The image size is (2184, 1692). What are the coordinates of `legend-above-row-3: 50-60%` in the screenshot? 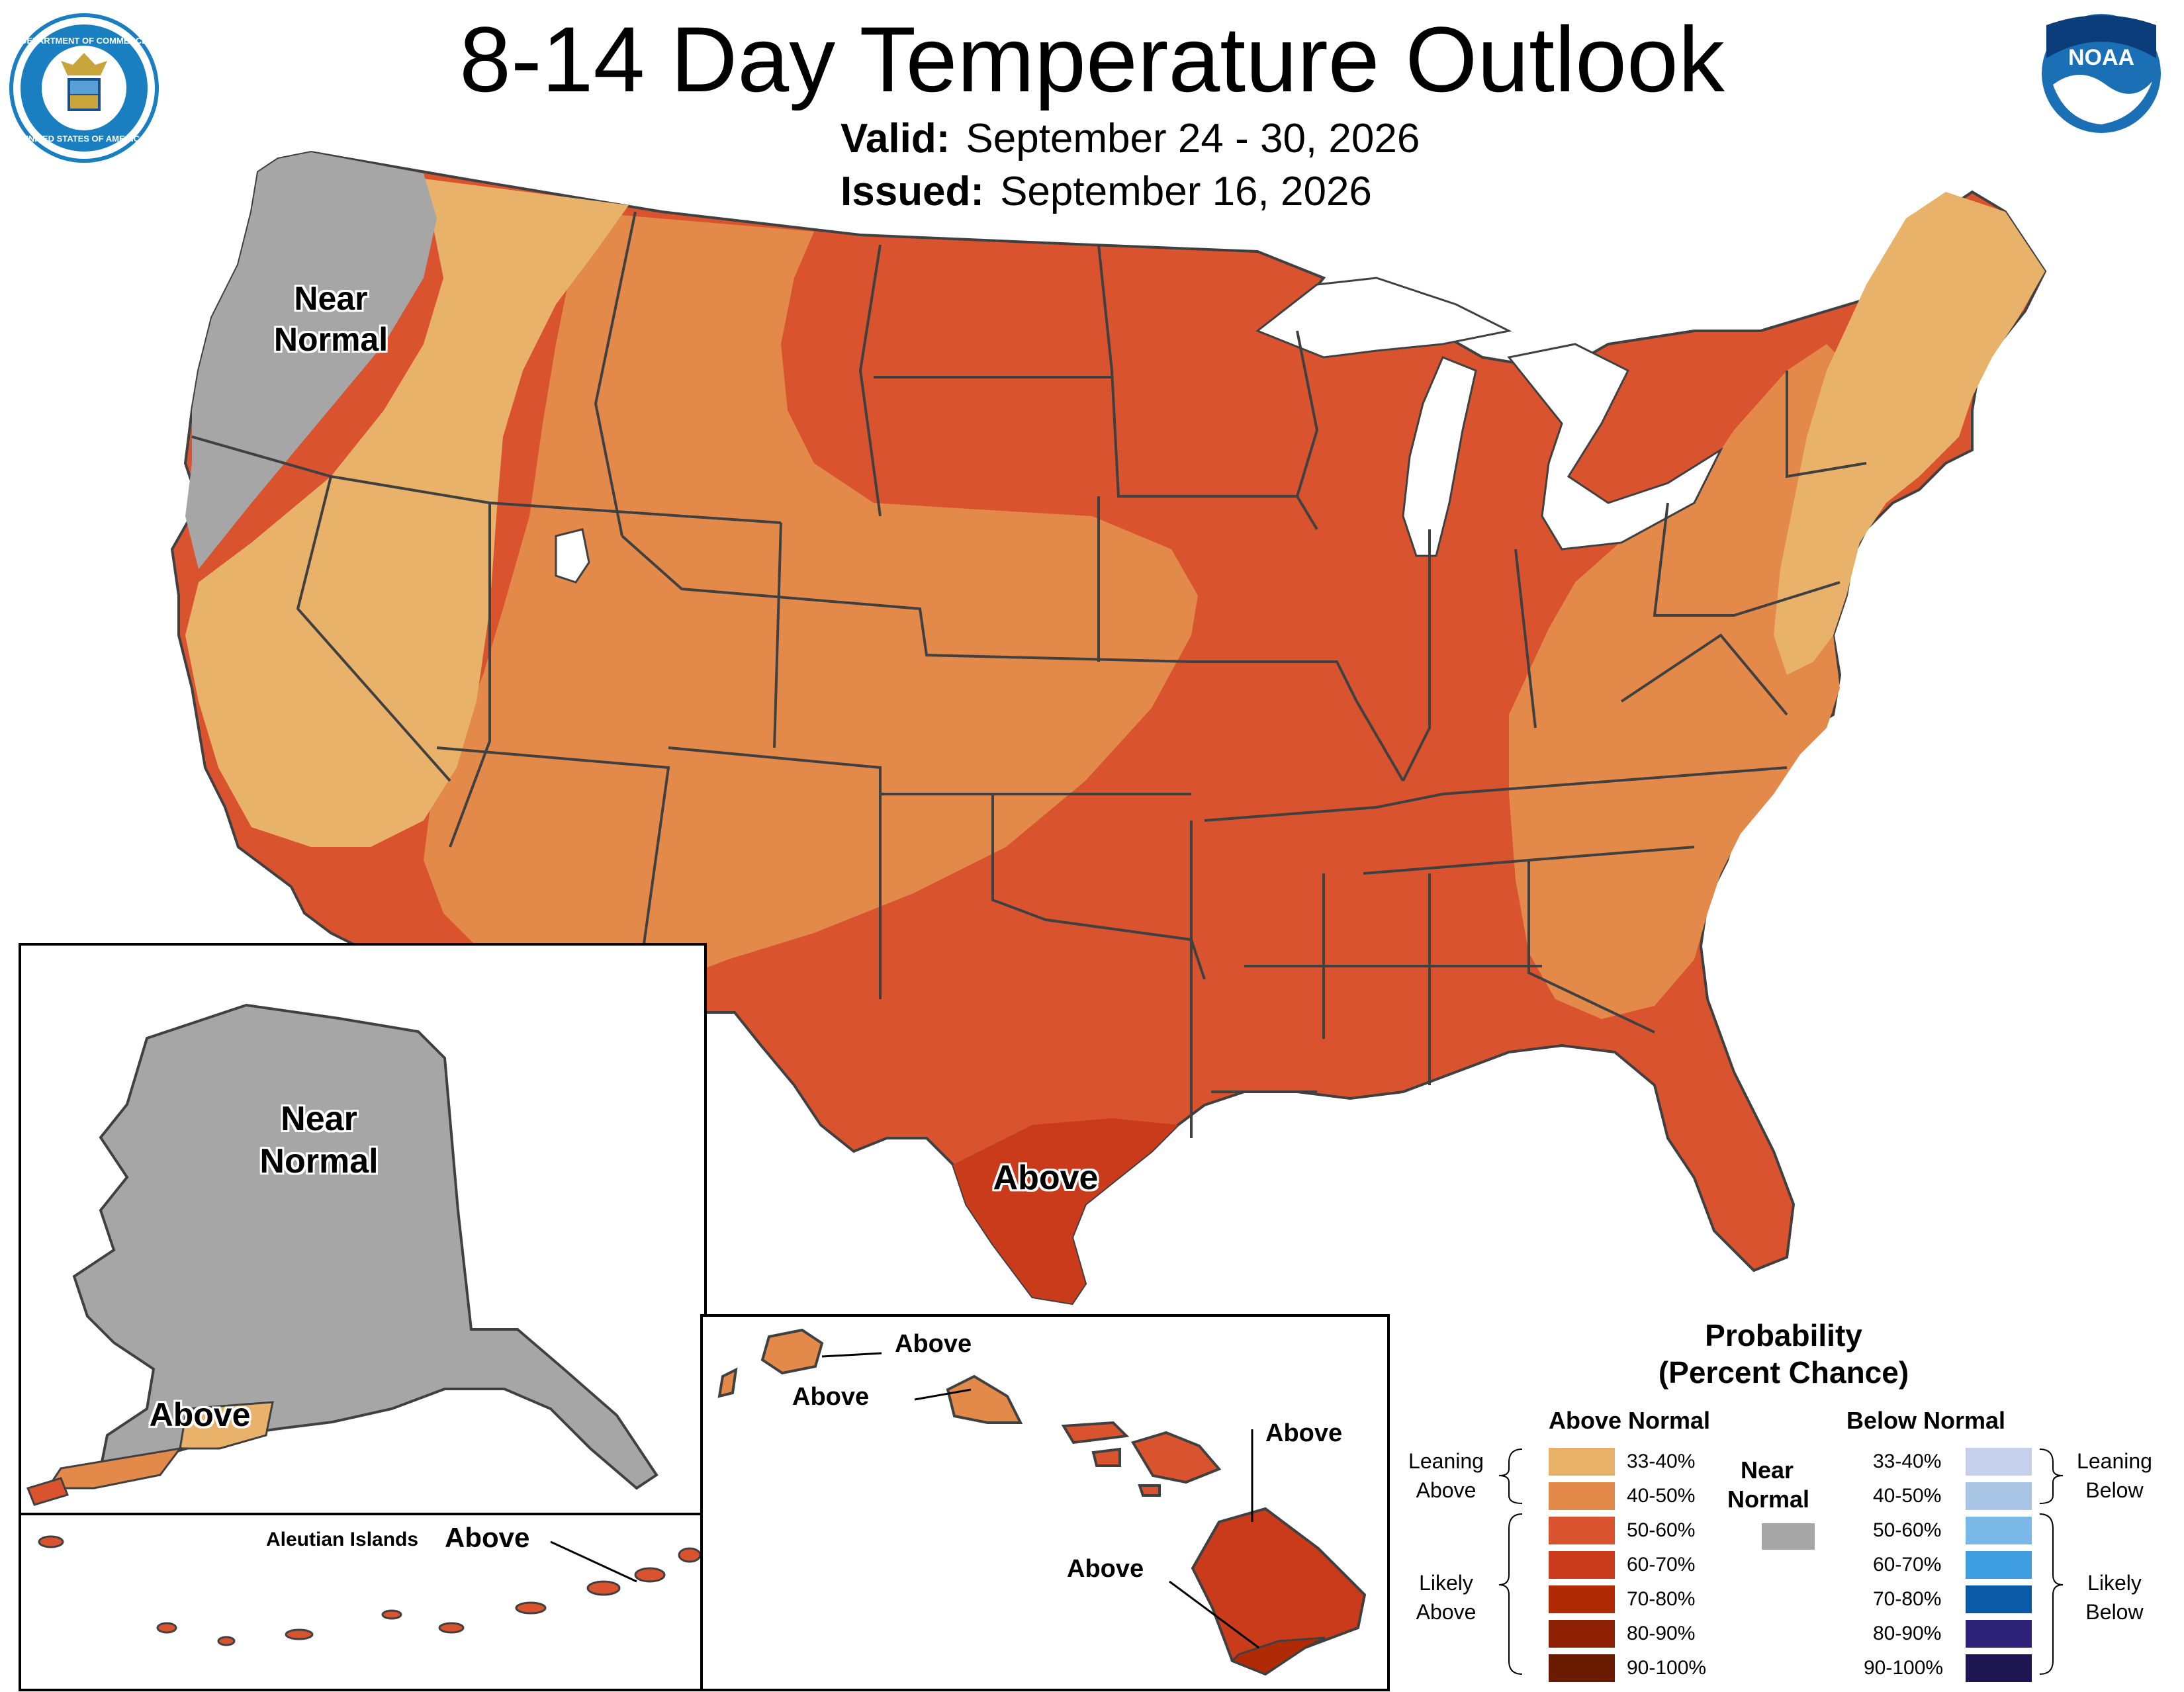 It's located at (1635, 1532).